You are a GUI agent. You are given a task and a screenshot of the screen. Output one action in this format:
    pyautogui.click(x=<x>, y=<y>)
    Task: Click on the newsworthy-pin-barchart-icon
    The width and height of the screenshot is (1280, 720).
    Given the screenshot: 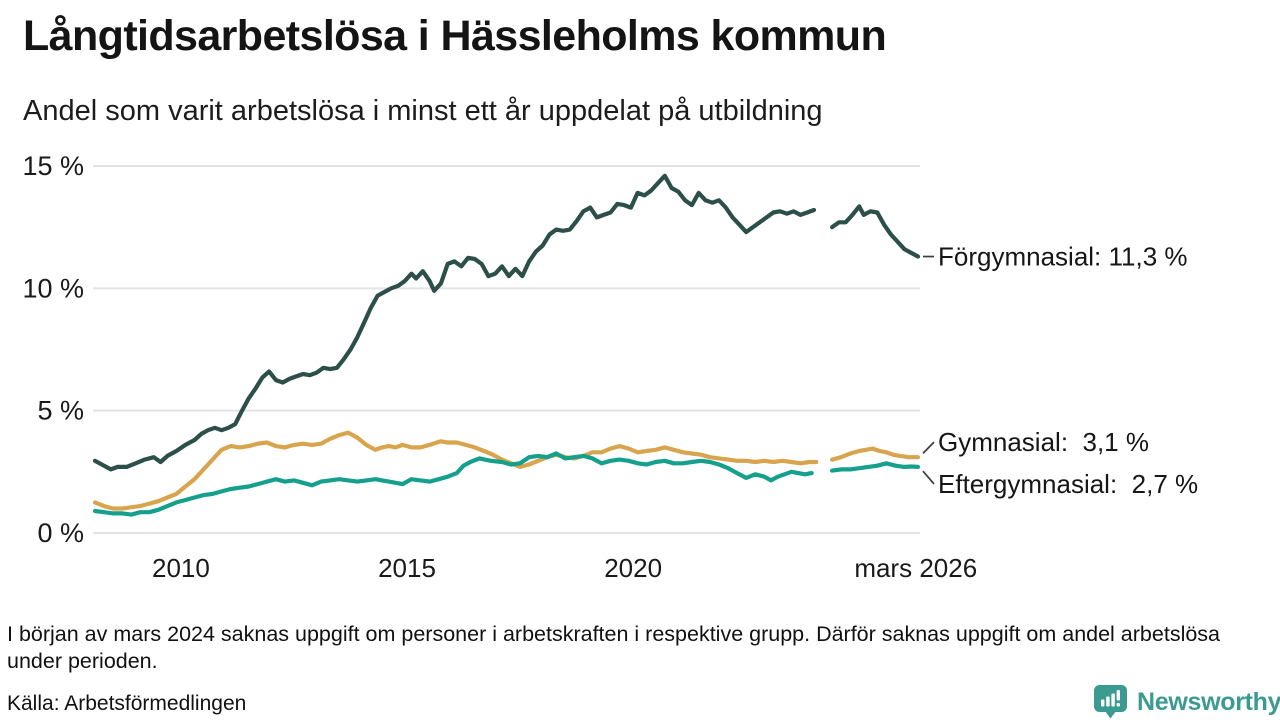 What is the action you would take?
    pyautogui.click(x=1110, y=702)
    